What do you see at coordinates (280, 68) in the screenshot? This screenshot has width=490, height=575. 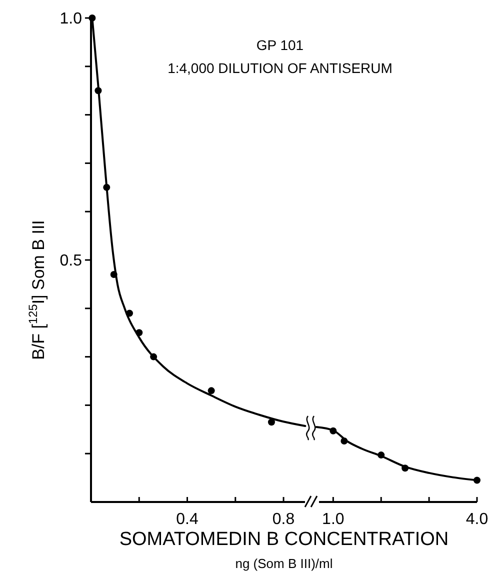 I see `text: 1:4,000 DILUTION OF ANTISERUM` at bounding box center [280, 68].